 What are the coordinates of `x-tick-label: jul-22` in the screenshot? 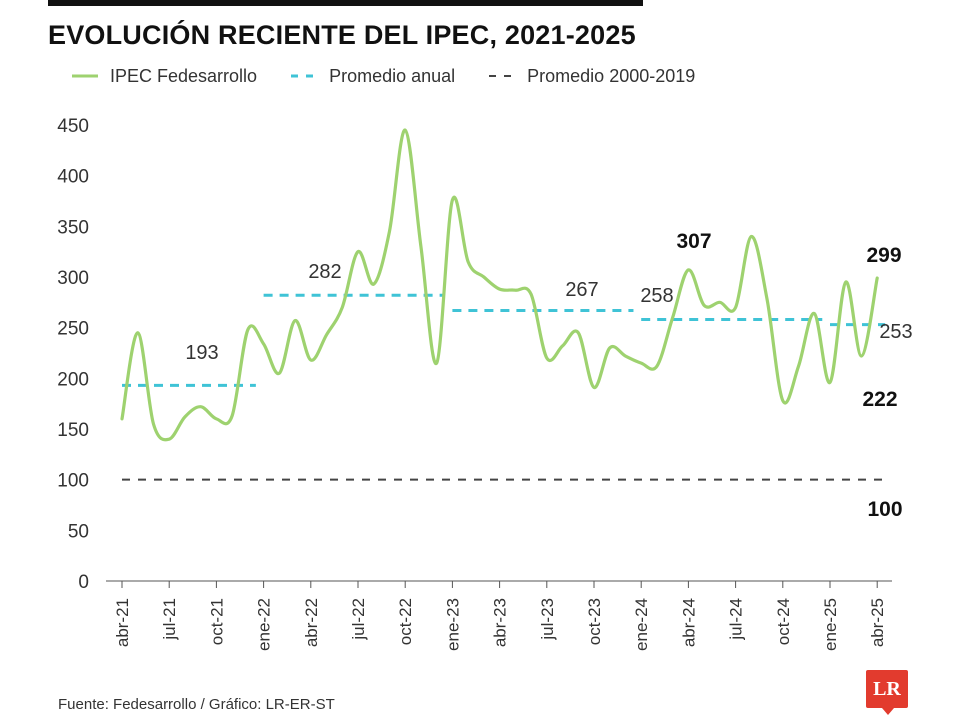 It's located at (358, 619).